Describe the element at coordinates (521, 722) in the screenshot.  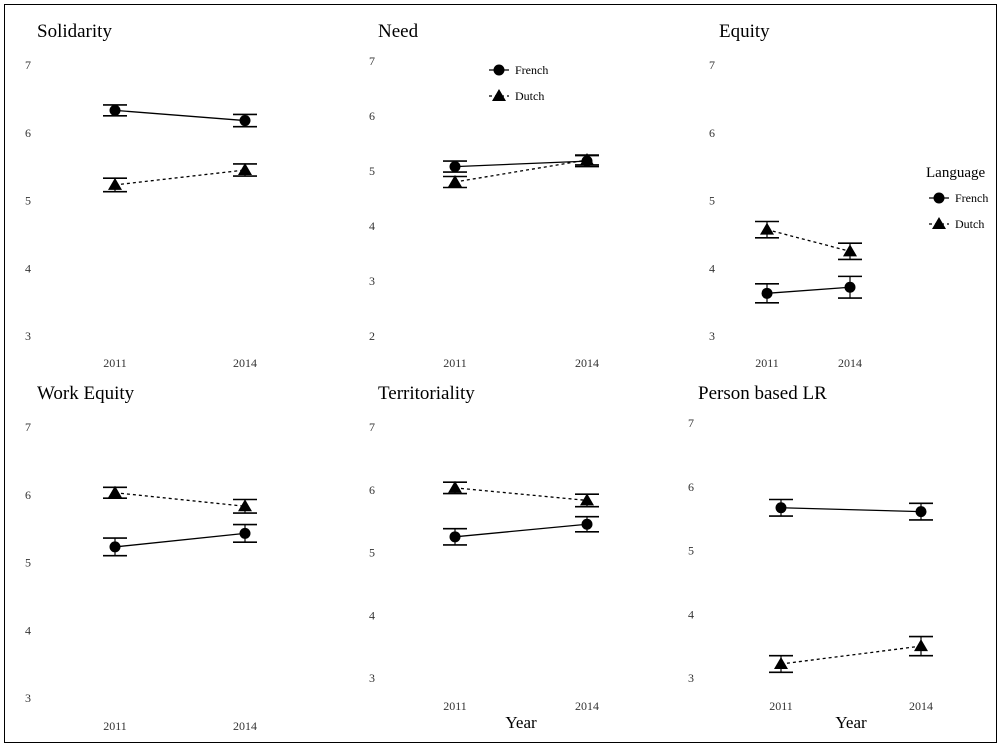
I see `x-axis-label: Year` at that location.